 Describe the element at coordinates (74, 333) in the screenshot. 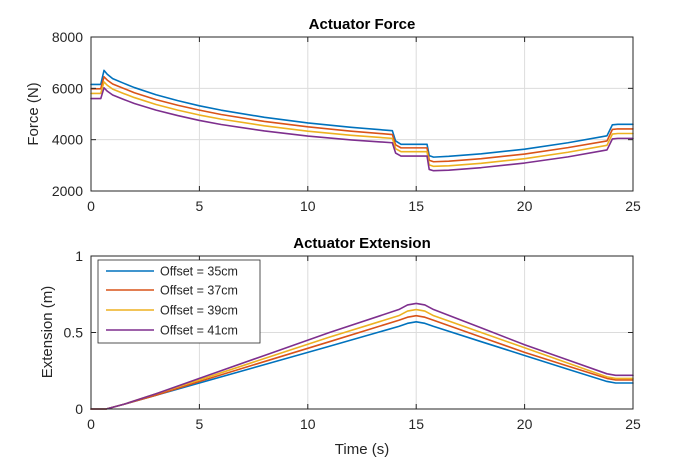

I see `y-tick-label: 0.5` at that location.